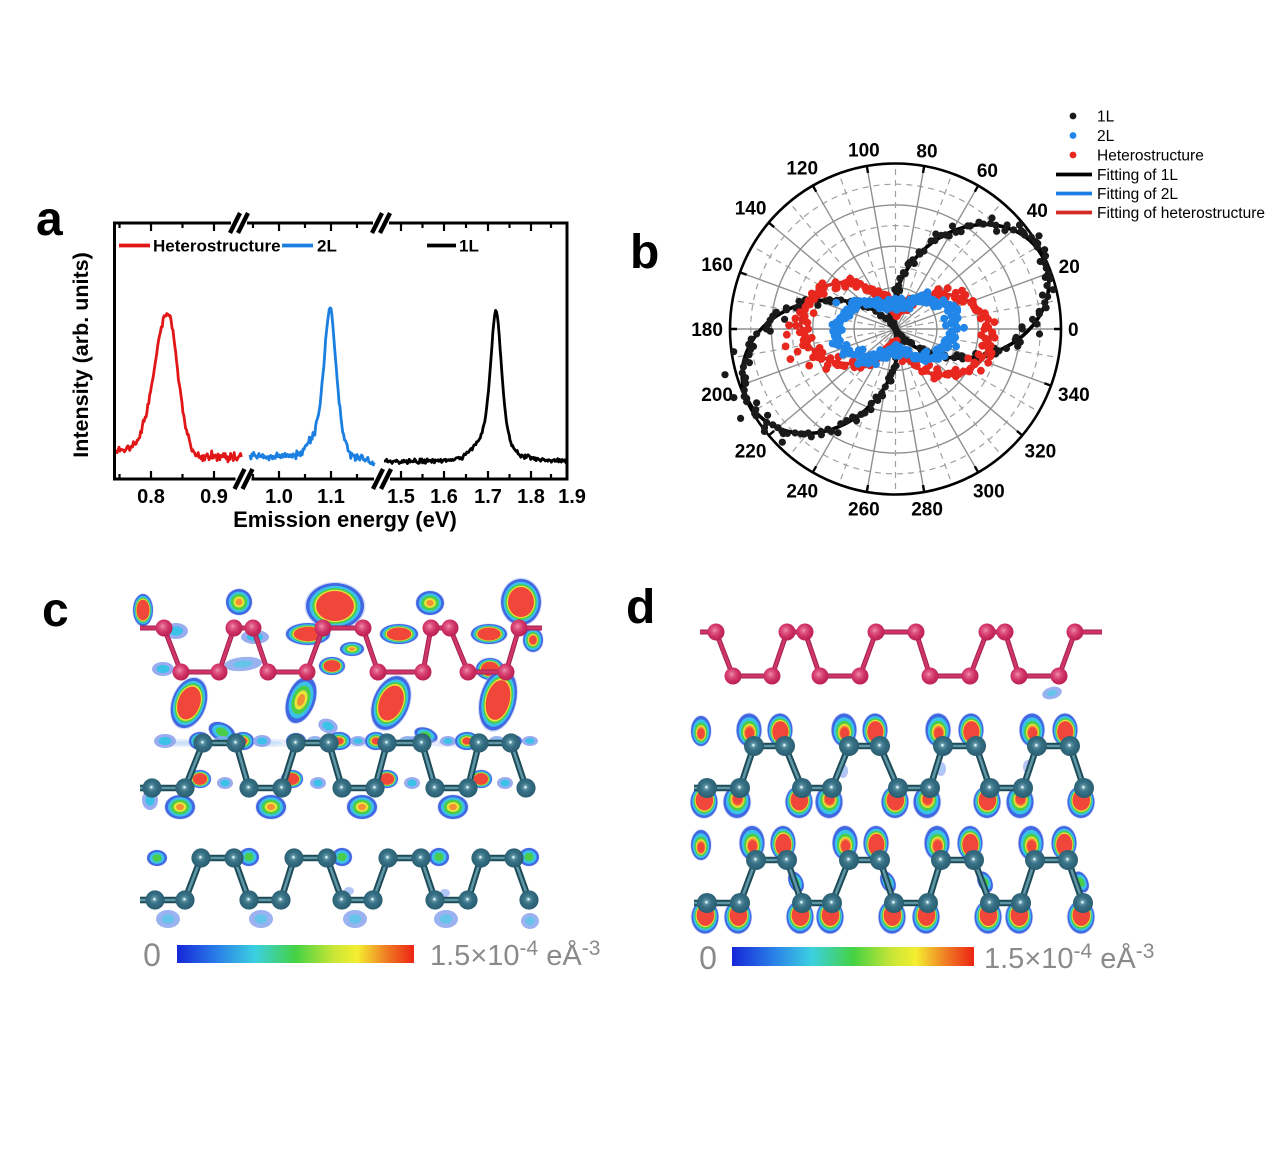 Image resolution: width=1268 pixels, height=1152 pixels. I want to click on svg-text: 0.8, so click(151, 497).